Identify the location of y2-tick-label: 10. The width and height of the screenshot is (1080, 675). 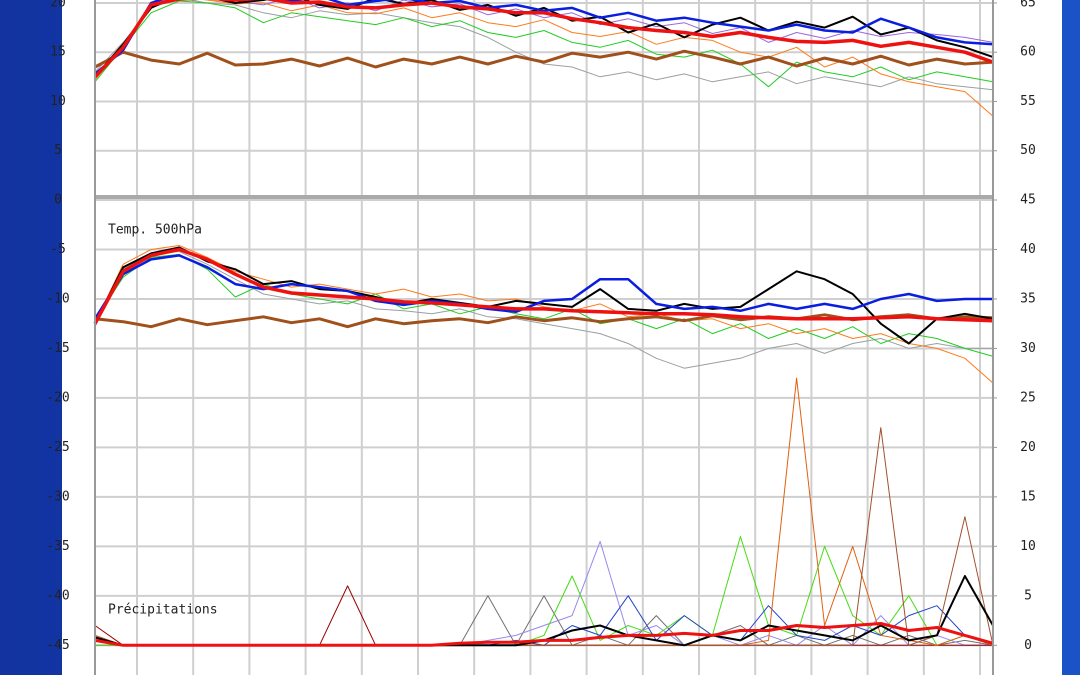
(1028, 546).